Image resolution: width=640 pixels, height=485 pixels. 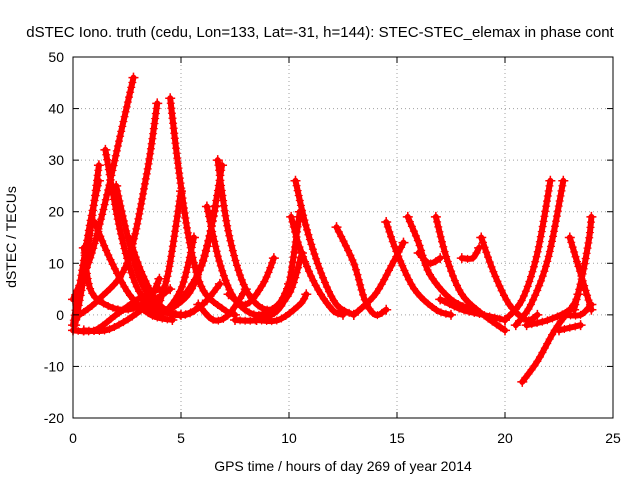 What do you see at coordinates (56, 57) in the screenshot?
I see `y-tick-label: 50` at bounding box center [56, 57].